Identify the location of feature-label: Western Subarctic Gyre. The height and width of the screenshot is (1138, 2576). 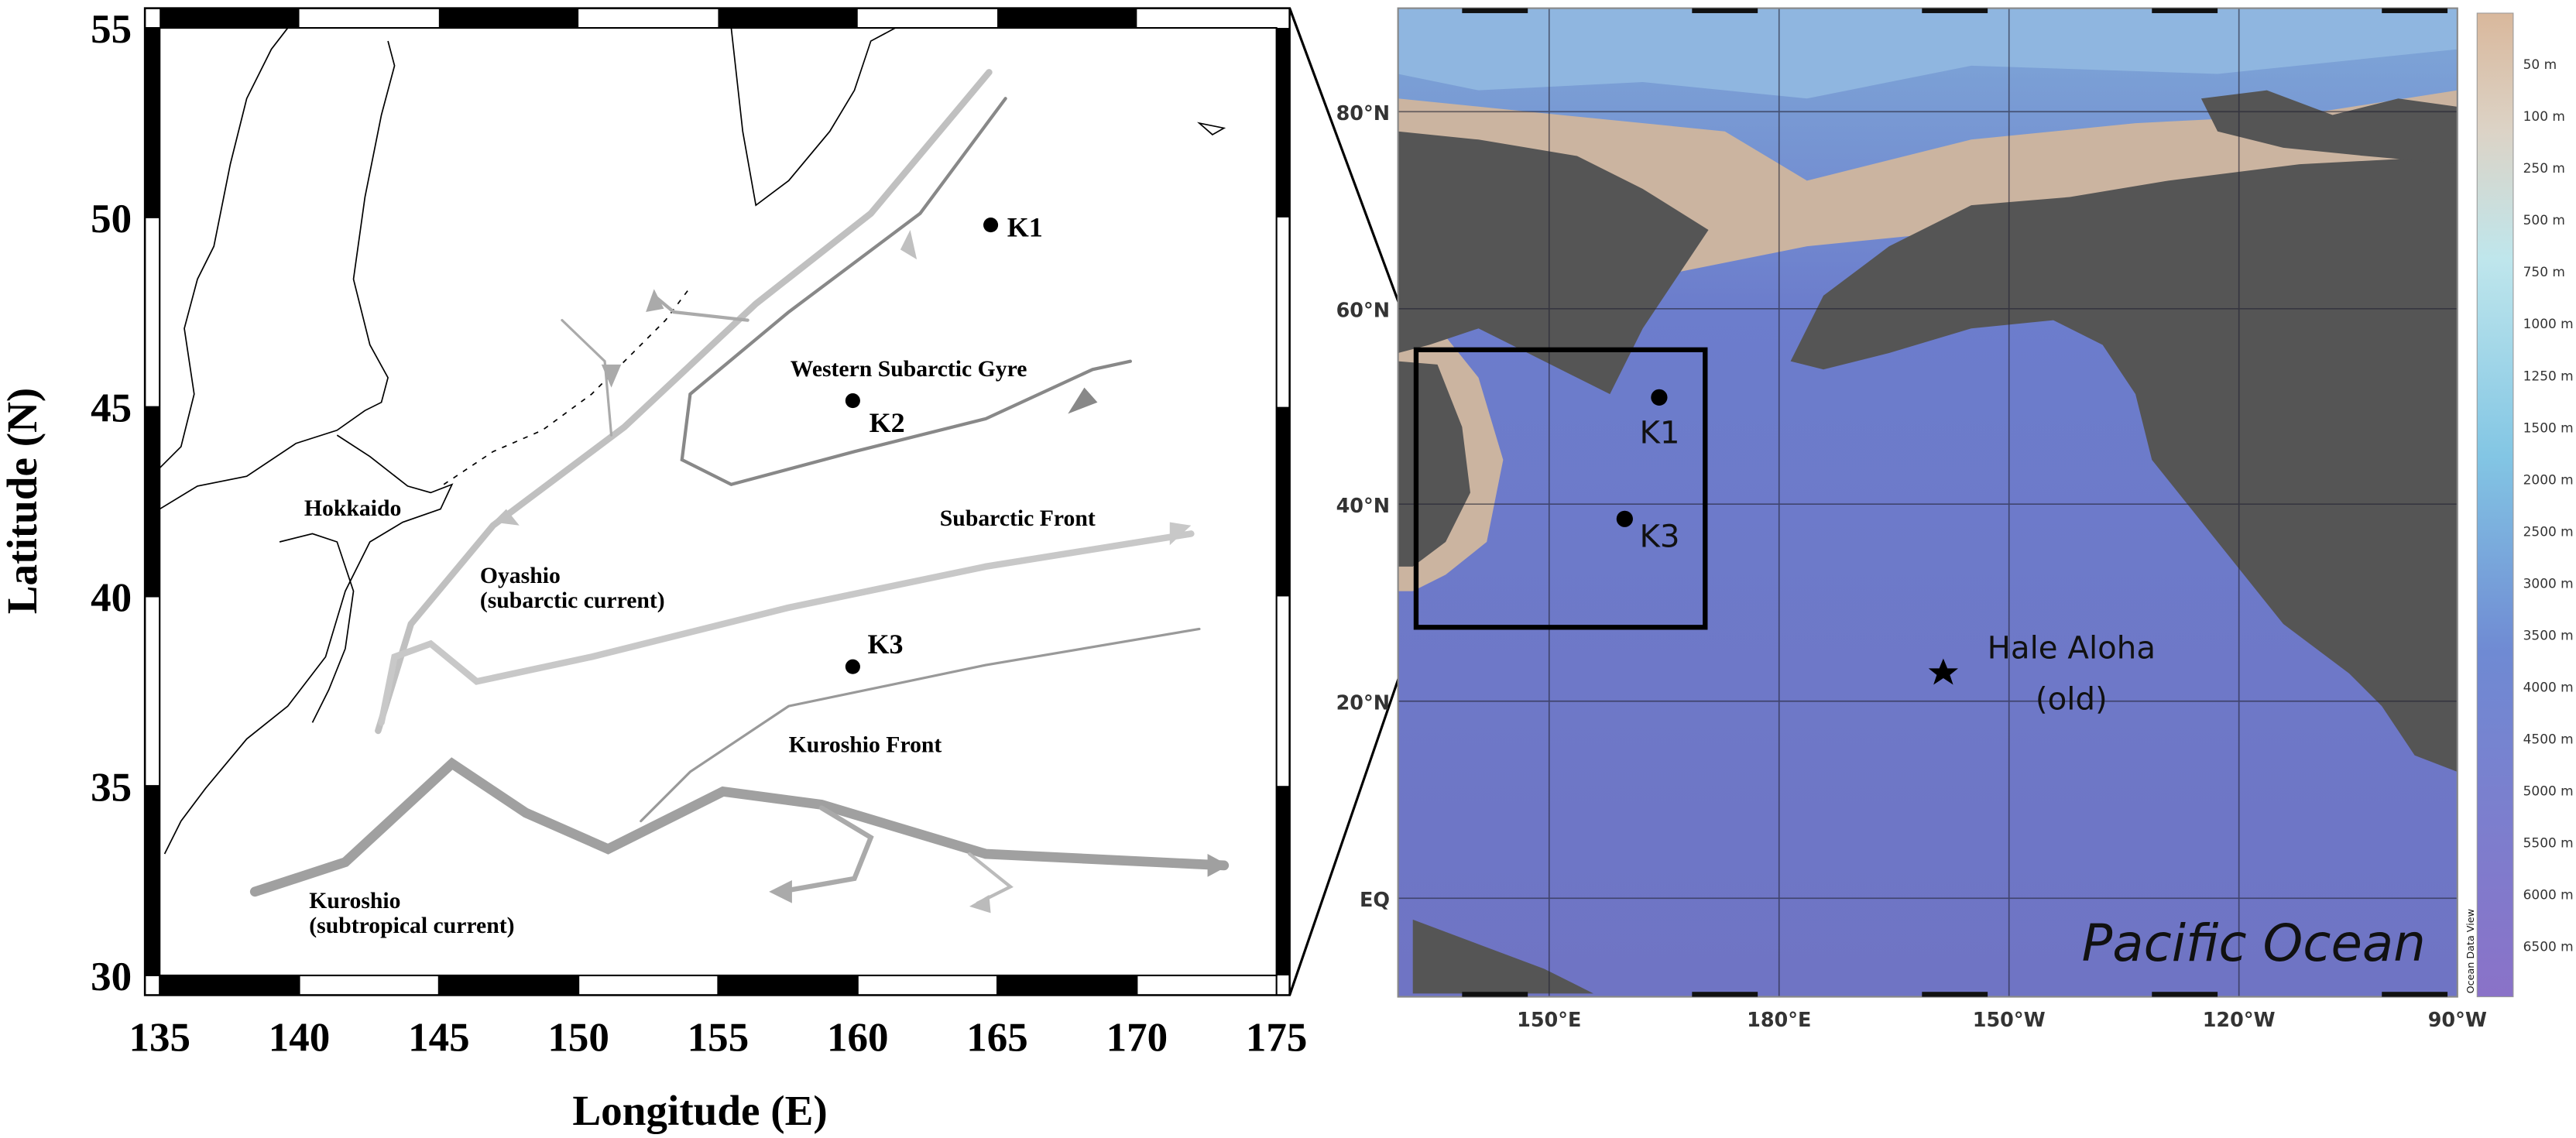
(909, 369).